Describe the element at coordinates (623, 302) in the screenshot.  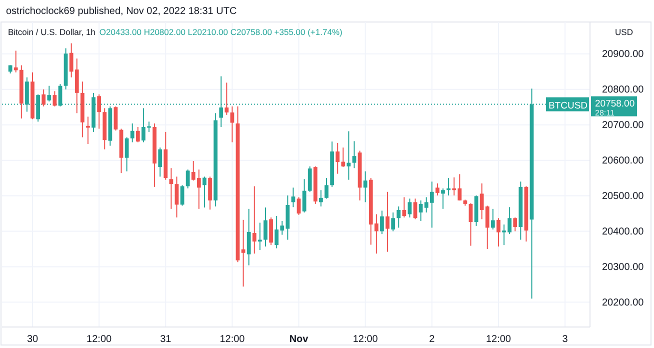
I see `y-tick-label: 20200.00` at that location.